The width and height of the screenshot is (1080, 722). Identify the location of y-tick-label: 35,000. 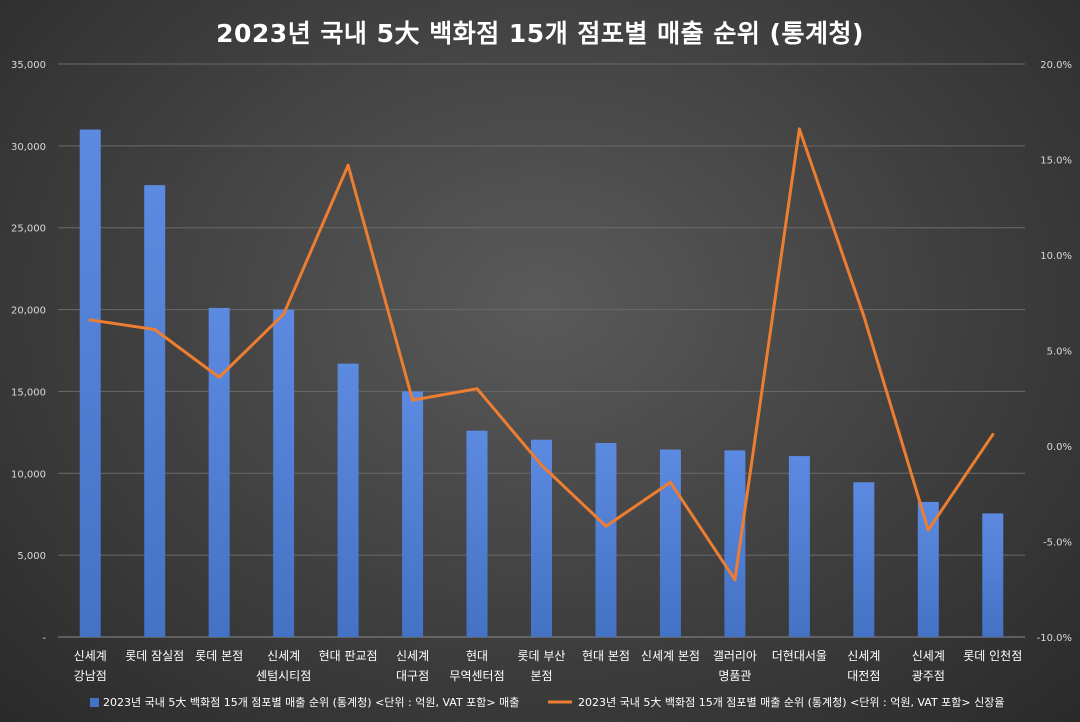
(28, 65).